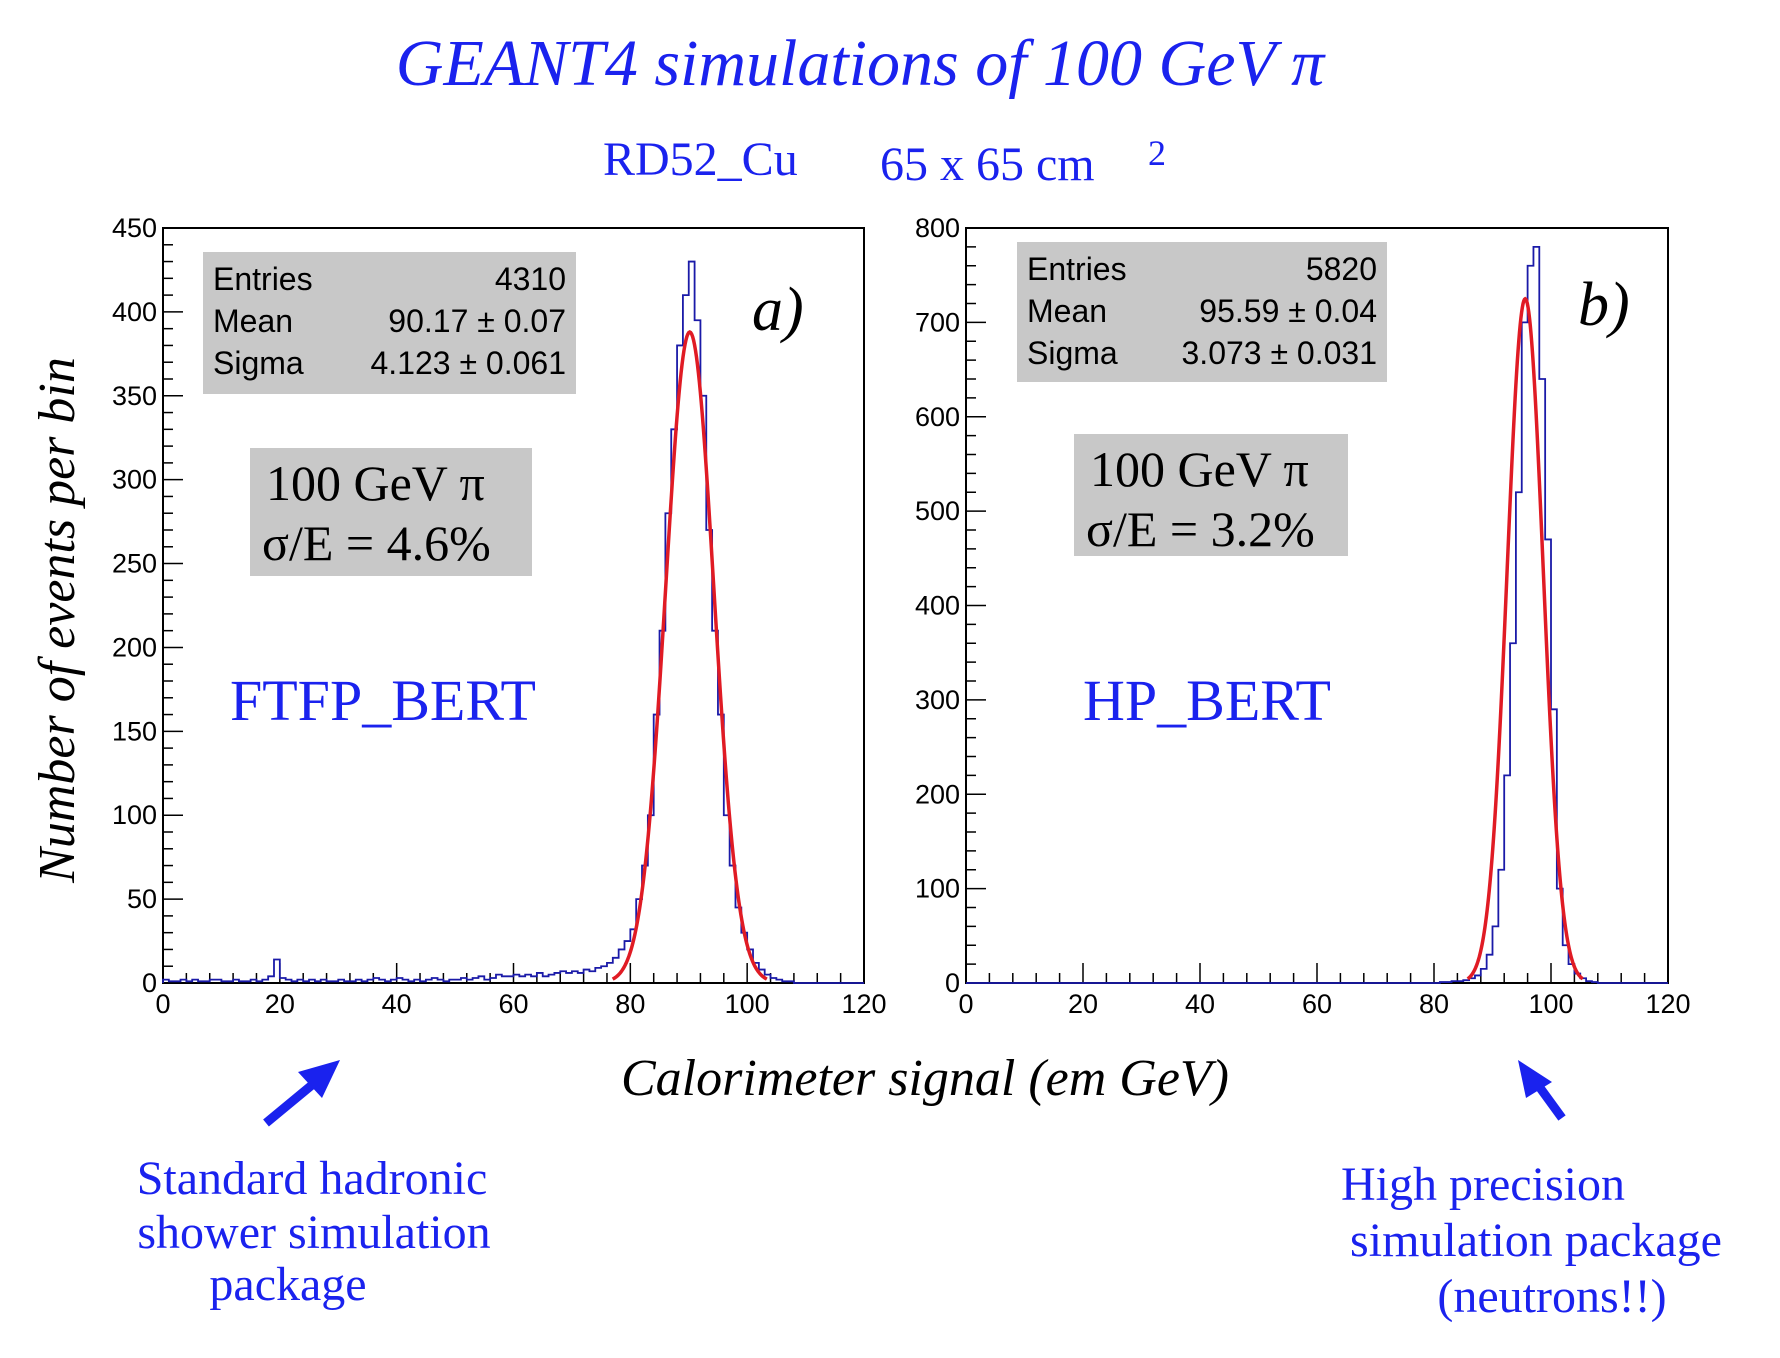 This screenshot has height=1358, width=1780. Describe the element at coordinates (530, 279) in the screenshot. I see `stats-entries-value: 4310` at that location.